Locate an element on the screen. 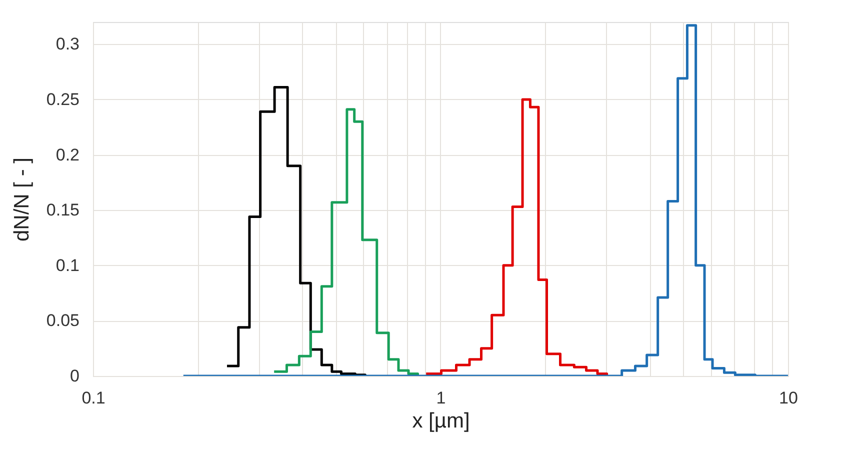  y-tick-label: 0.2 is located at coordinates (68, 154).